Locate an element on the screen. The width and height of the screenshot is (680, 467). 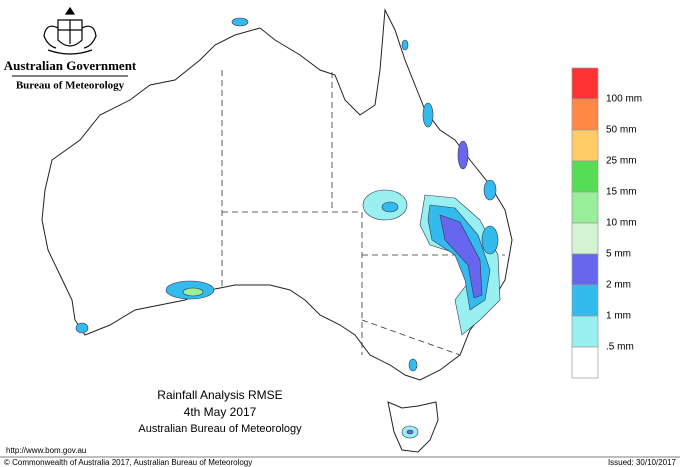
legend-label: 5 mm is located at coordinates (618, 254).